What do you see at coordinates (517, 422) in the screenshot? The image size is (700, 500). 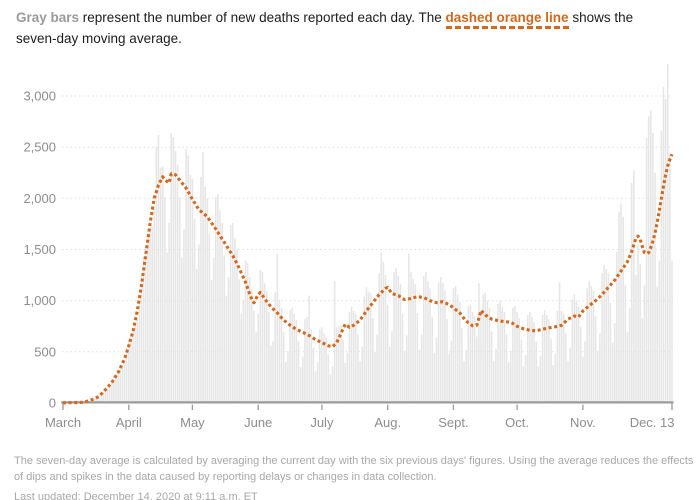 I see `svg-text: Oct.` at bounding box center [517, 422].